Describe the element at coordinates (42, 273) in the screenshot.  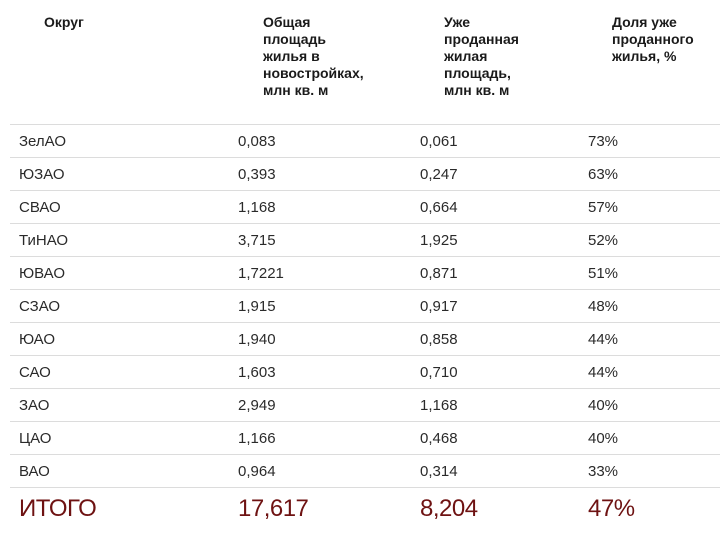
I see `district-cell: ЮВАО` at that location.